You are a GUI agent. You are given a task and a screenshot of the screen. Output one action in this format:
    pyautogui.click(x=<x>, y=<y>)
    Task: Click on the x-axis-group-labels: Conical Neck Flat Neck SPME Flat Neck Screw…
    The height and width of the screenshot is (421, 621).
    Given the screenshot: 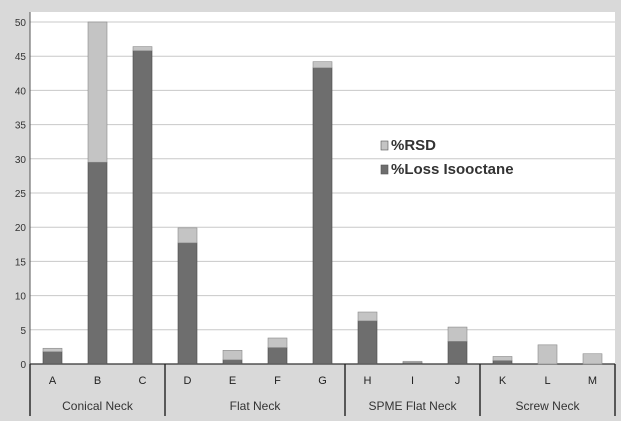 What is the action you would take?
    pyautogui.click(x=322, y=390)
    